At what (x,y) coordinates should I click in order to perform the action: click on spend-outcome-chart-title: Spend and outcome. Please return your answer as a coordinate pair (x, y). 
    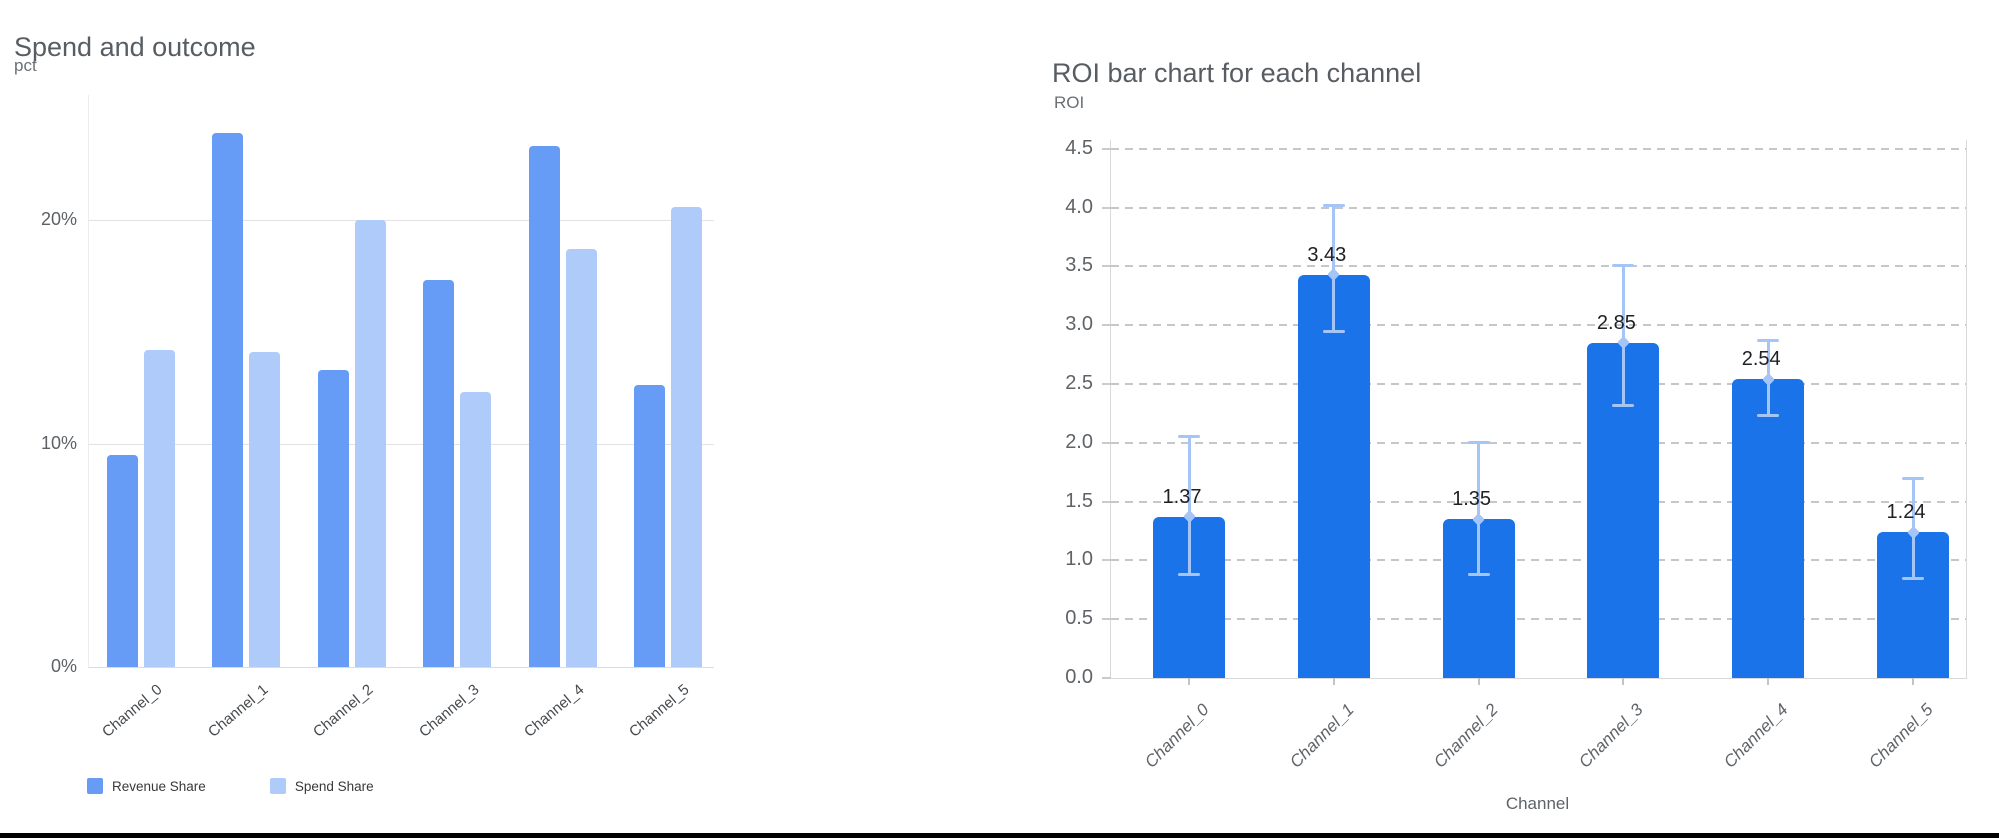
    Looking at the image, I should click on (135, 47).